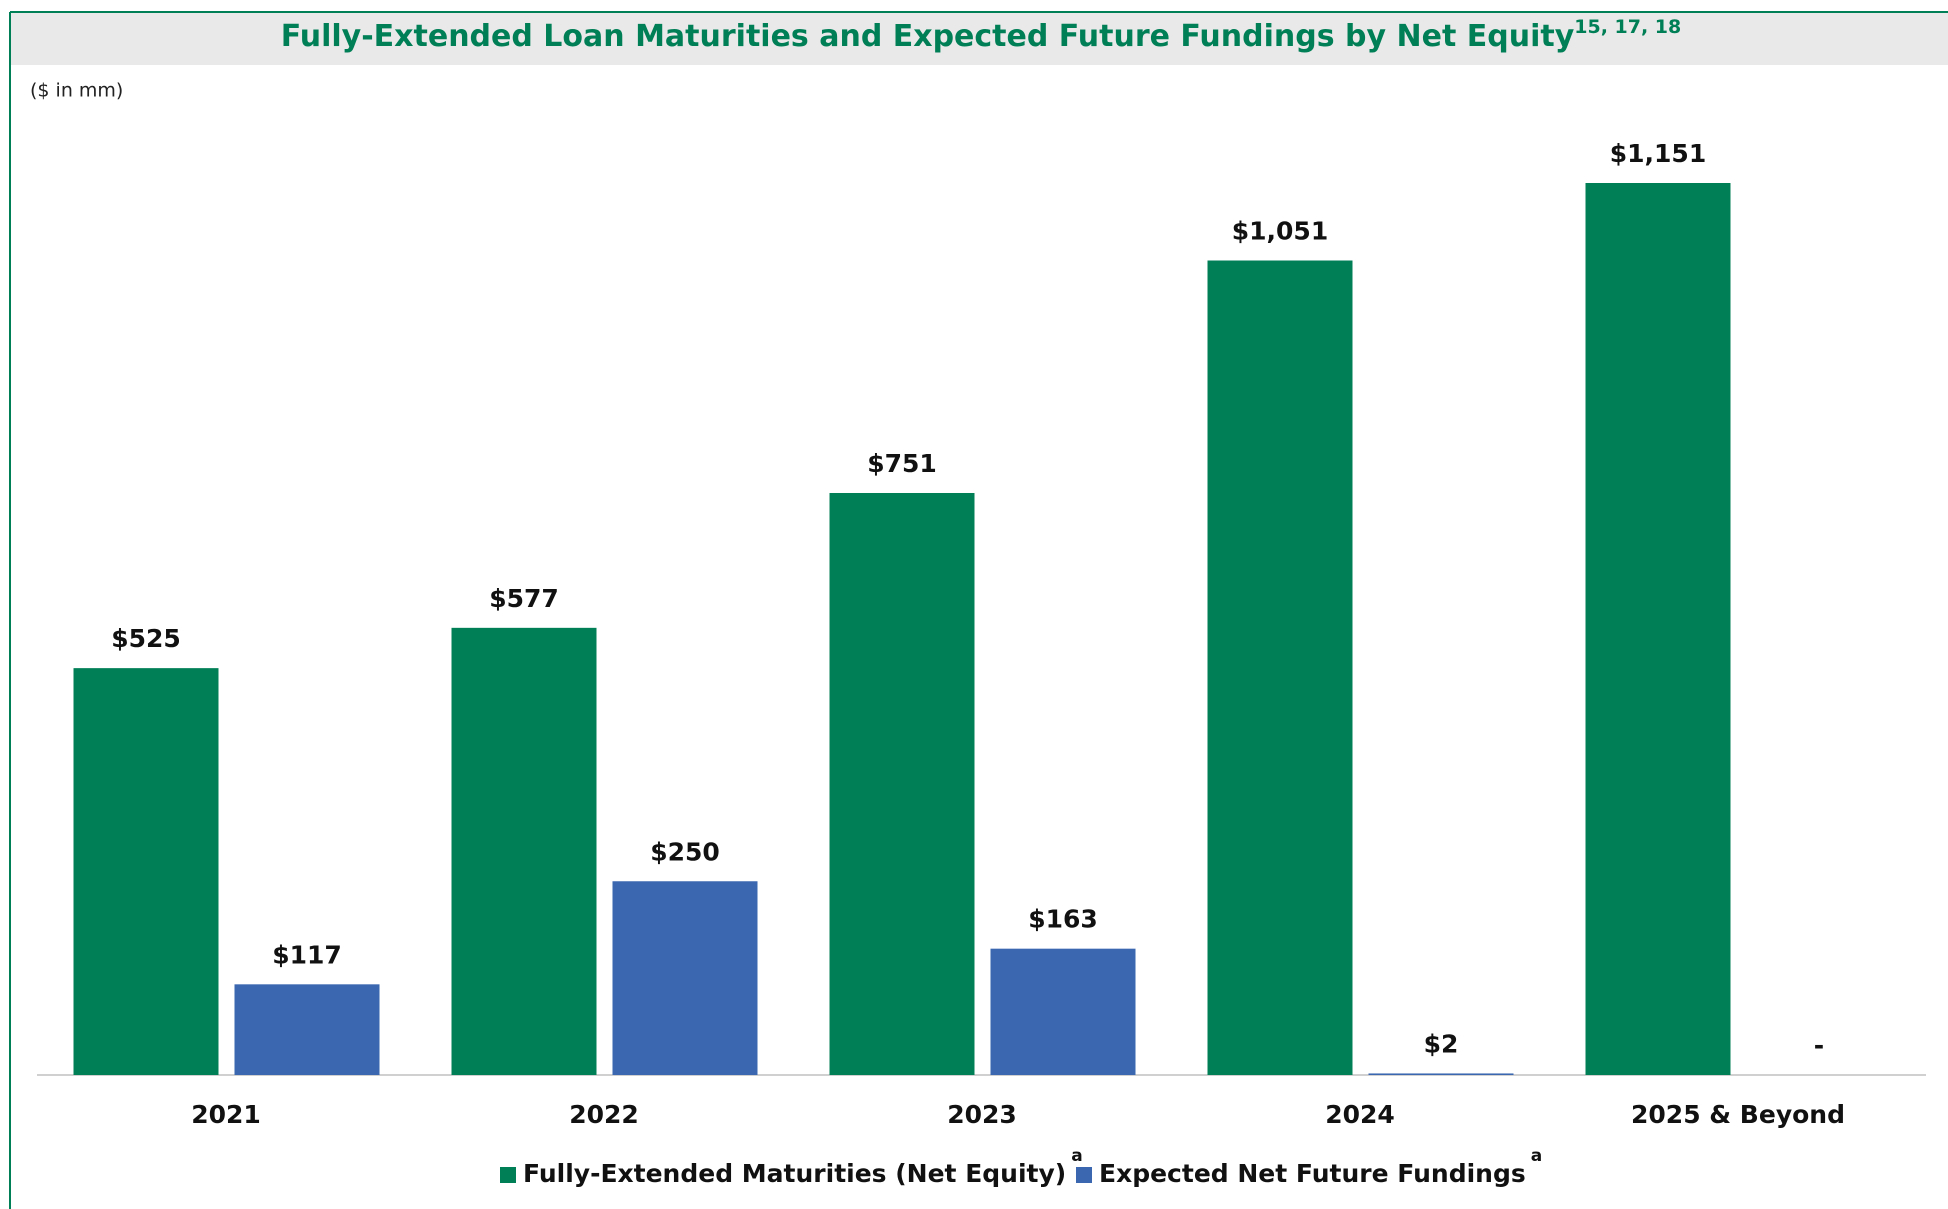  I want to click on data-label: $751, so click(902, 463).